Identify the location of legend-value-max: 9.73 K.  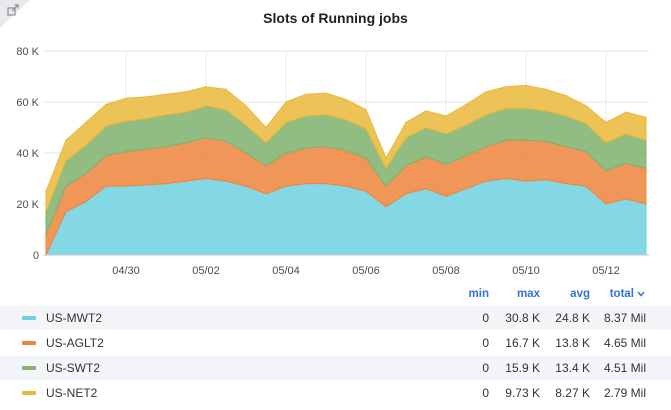
(522, 393).